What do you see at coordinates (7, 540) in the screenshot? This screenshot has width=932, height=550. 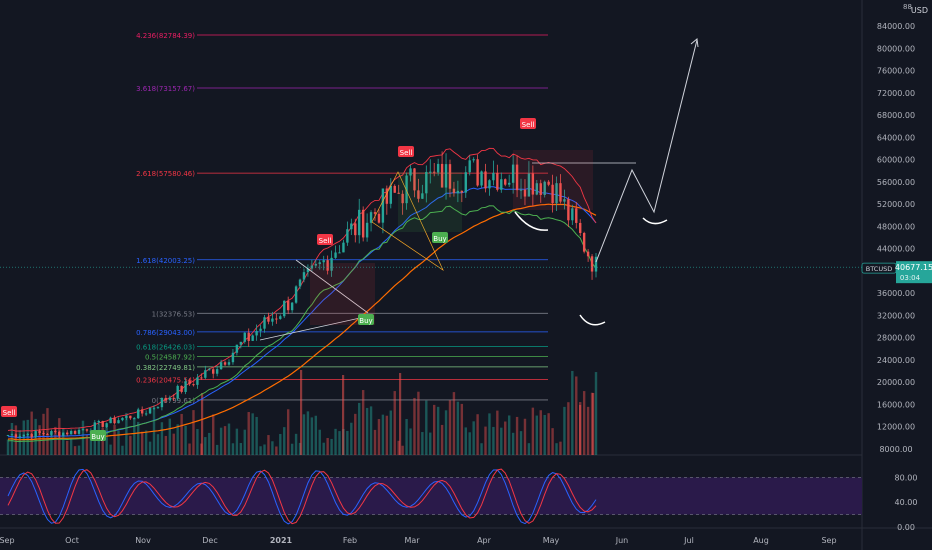 I see `time-axis-label: Sep` at bounding box center [7, 540].